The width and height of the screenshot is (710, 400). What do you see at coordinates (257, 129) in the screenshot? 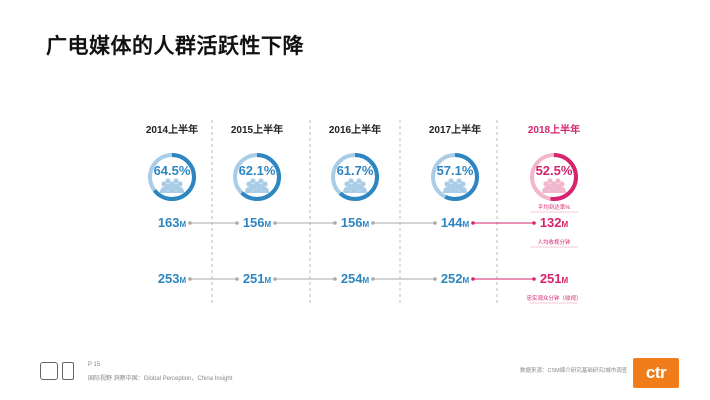
I see `year-header: 2015上半年` at bounding box center [257, 129].